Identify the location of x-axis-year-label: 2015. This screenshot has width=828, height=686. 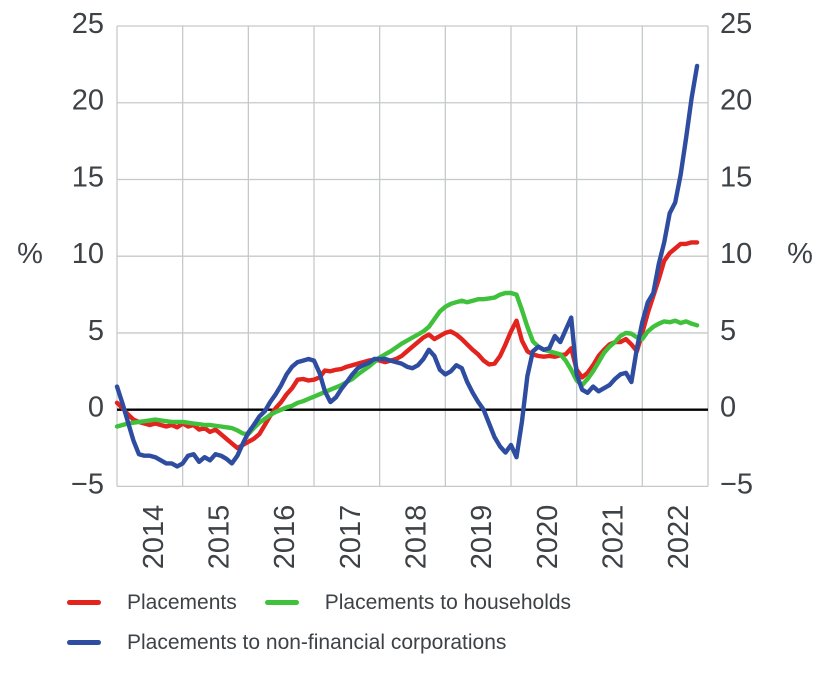
(220, 537).